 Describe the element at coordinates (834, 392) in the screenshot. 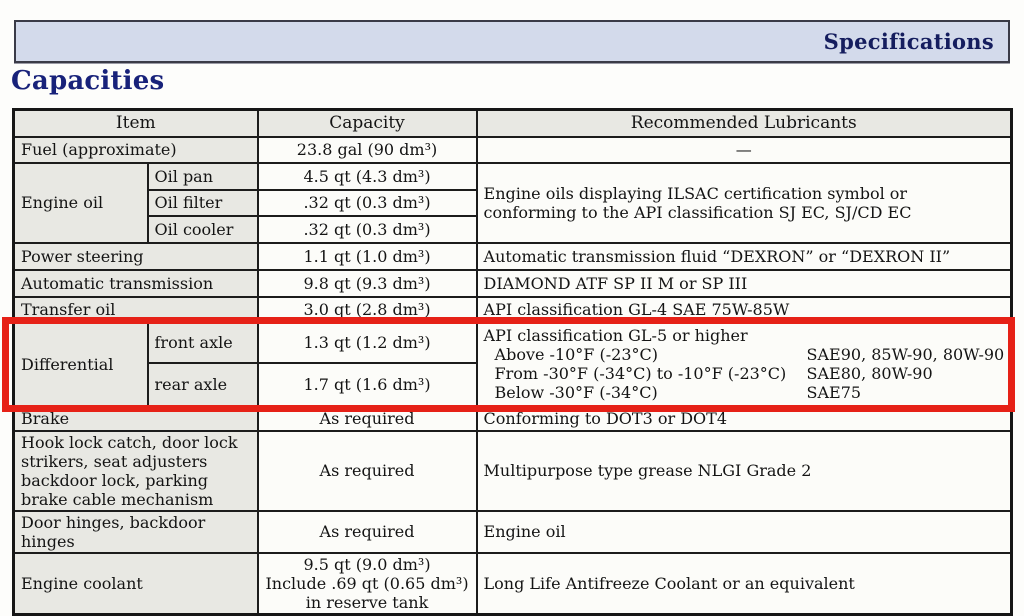

I see `condition-grade: SAE75` at that location.